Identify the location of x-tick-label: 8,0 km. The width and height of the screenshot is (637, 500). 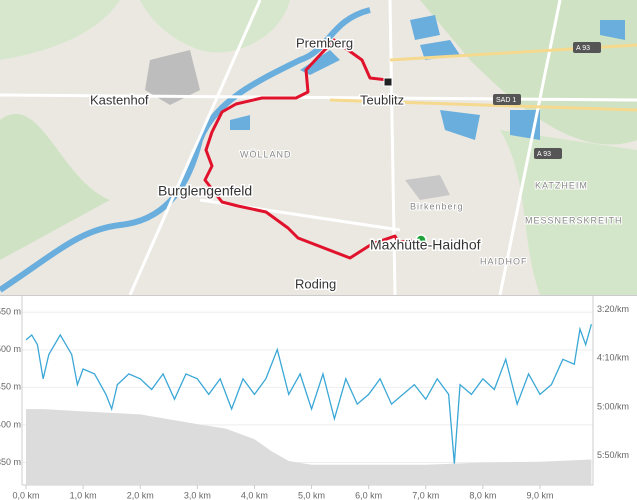
(482, 495).